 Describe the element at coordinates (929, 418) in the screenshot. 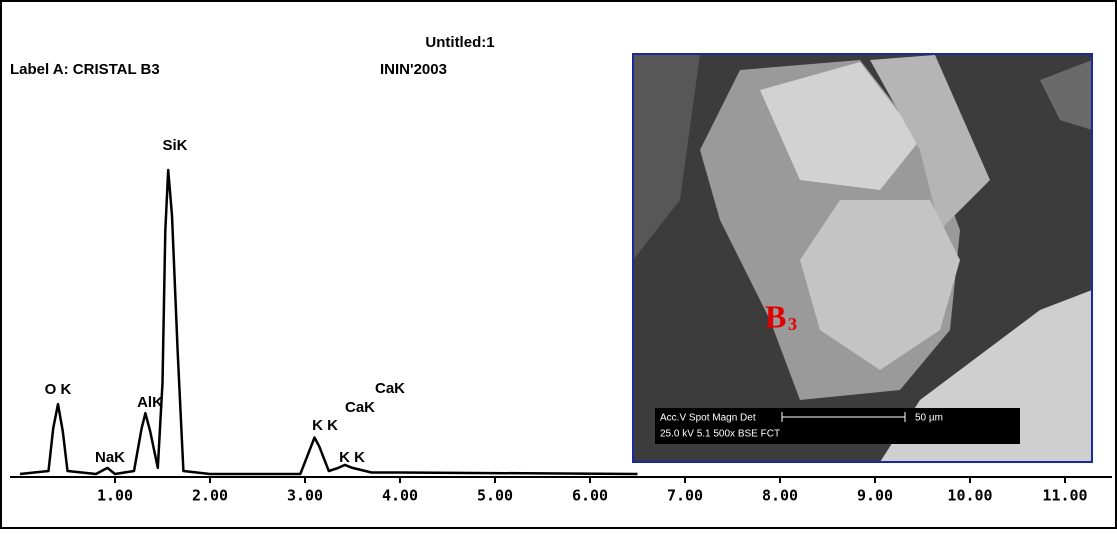

I see `scale-text: 50 µm` at that location.